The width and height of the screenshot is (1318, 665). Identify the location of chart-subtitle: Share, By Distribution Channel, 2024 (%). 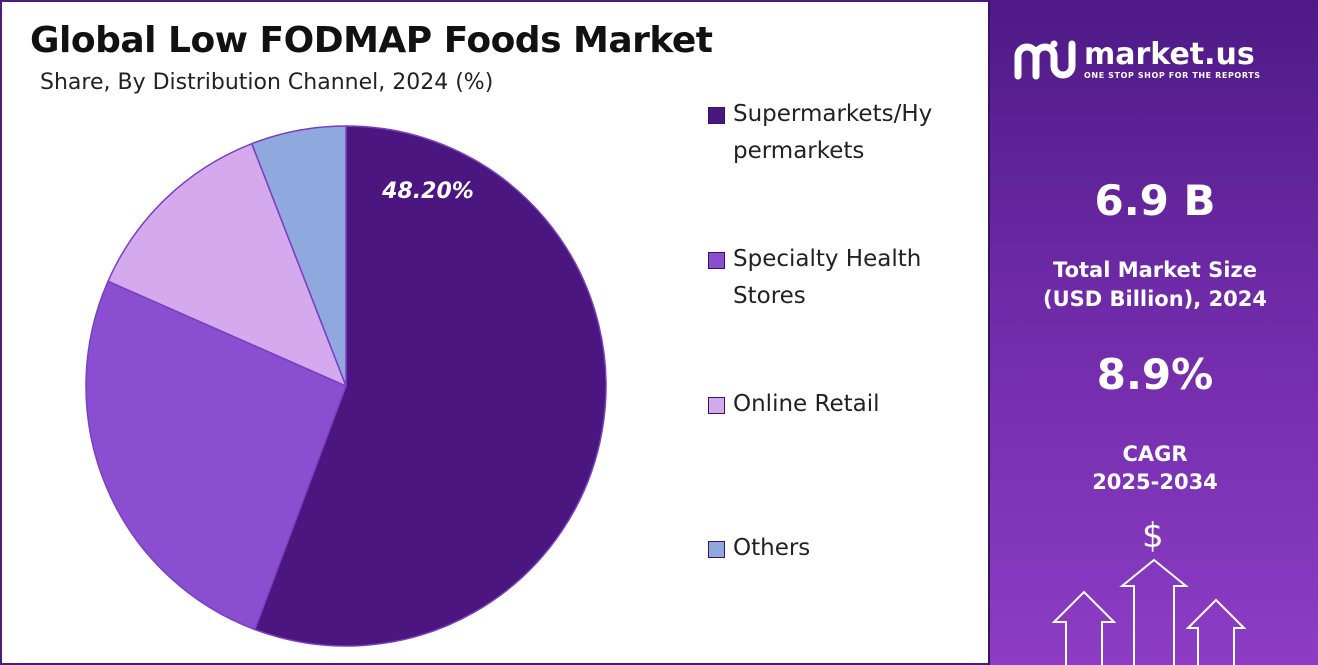
(267, 82).